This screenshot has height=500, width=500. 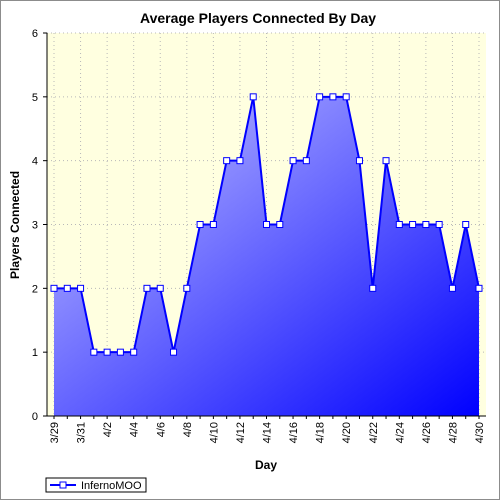 I want to click on y-tick-label: 1, so click(x=35, y=353).